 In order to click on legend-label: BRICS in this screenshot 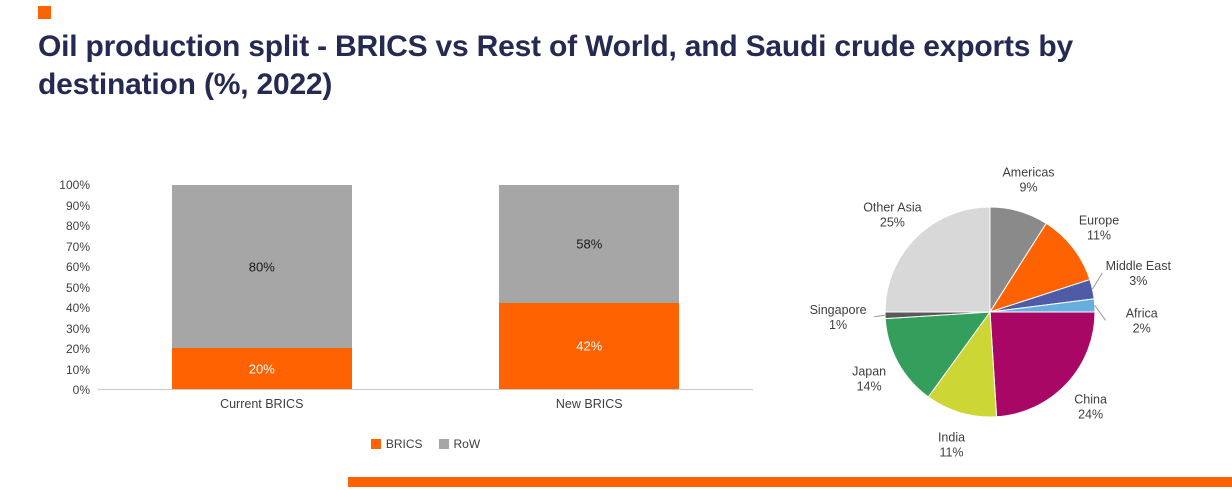, I will do `click(404, 444)`.